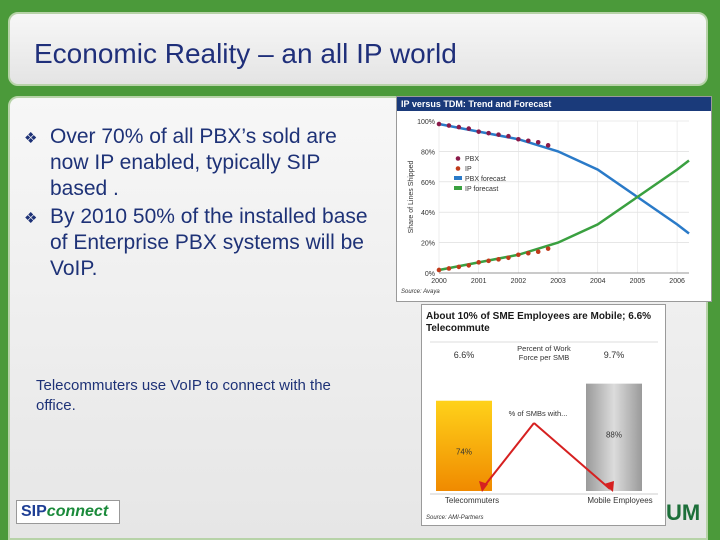 Image resolution: width=720 pixels, height=540 pixels. What do you see at coordinates (428, 152) in the screenshot?
I see `y-tick-label: 80%` at bounding box center [428, 152].